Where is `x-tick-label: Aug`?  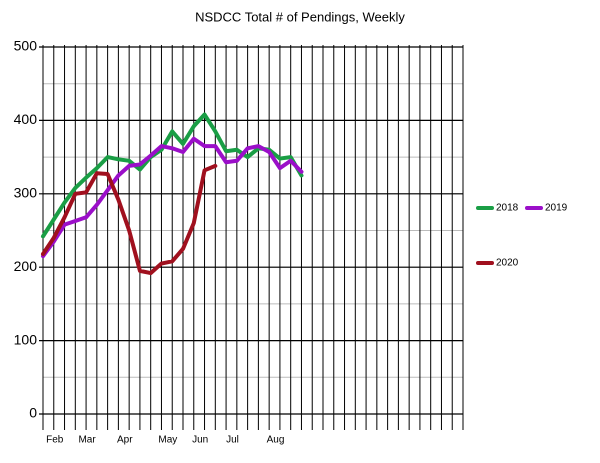 x-tick-label: Aug is located at coordinates (276, 440).